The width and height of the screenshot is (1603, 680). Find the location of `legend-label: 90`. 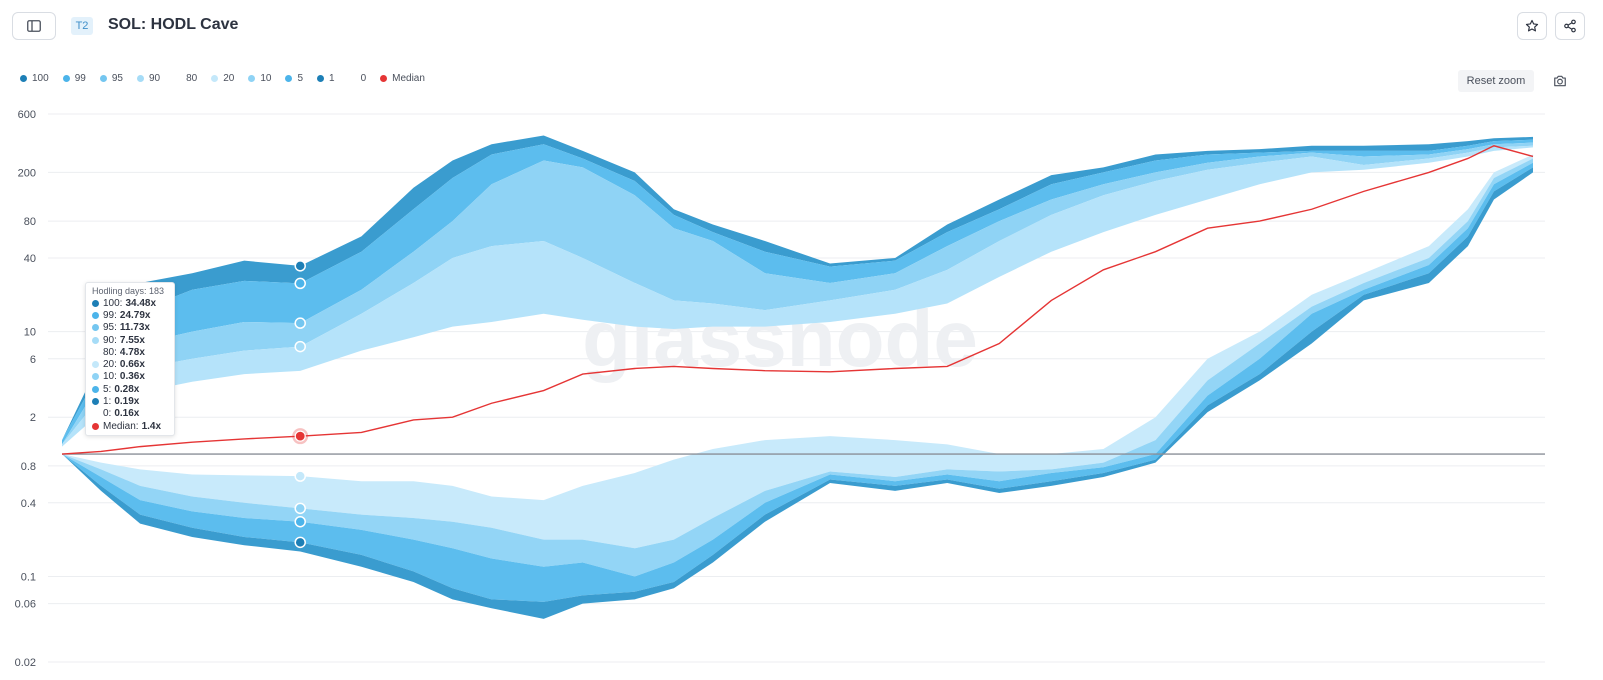

legend-label: 90 is located at coordinates (154, 78).